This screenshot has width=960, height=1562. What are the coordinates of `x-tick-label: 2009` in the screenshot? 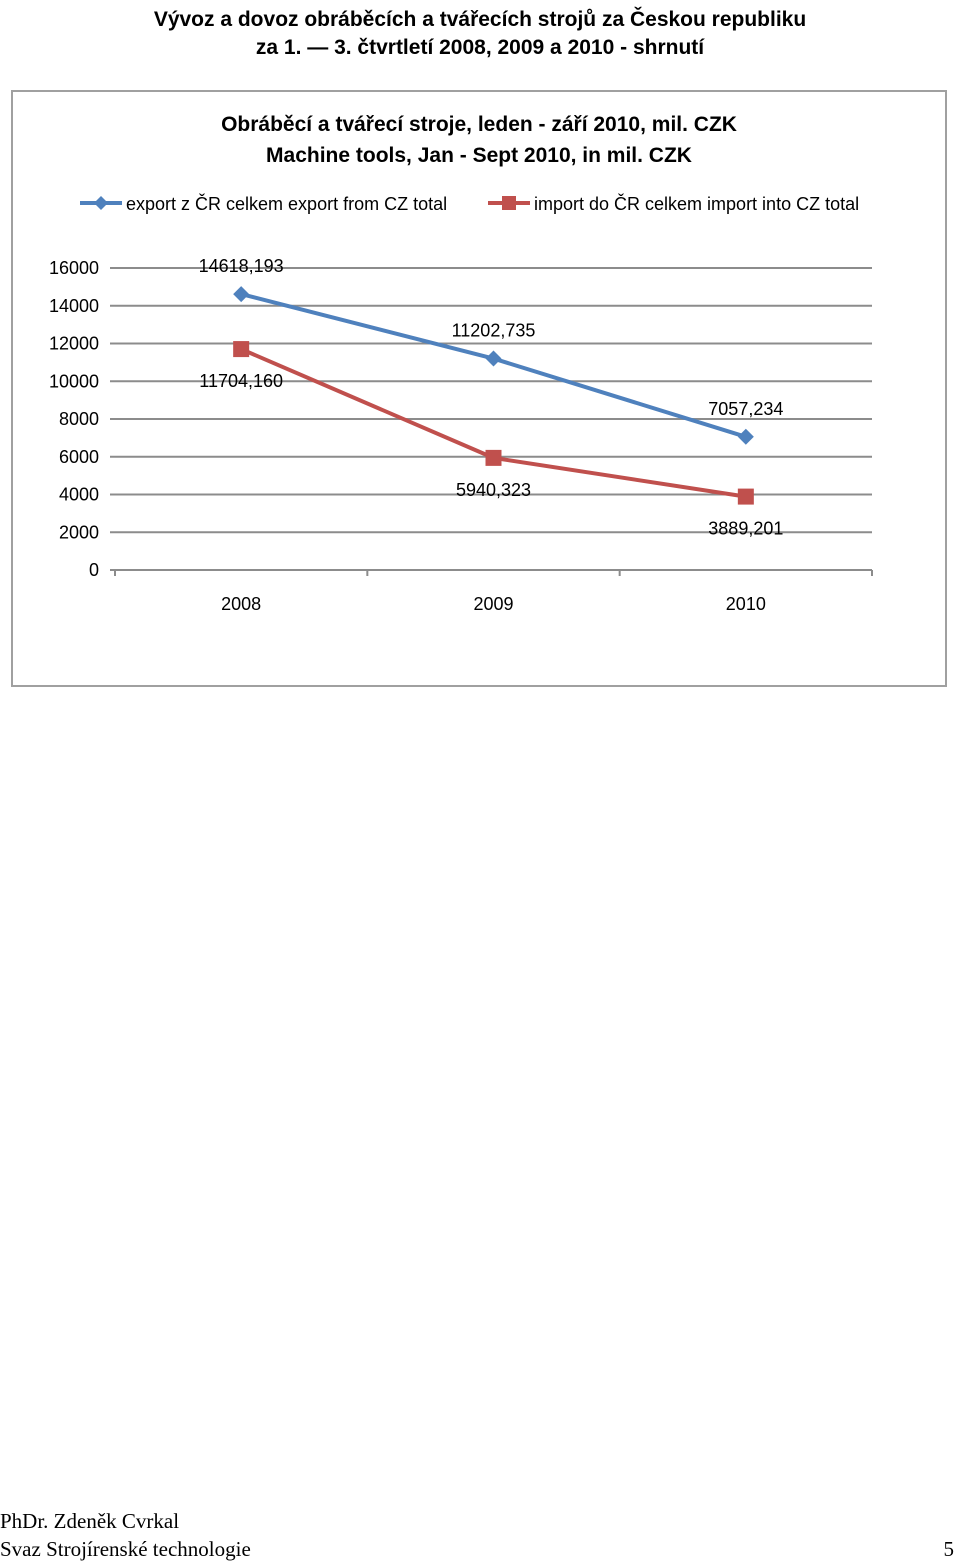 It's located at (493, 604).